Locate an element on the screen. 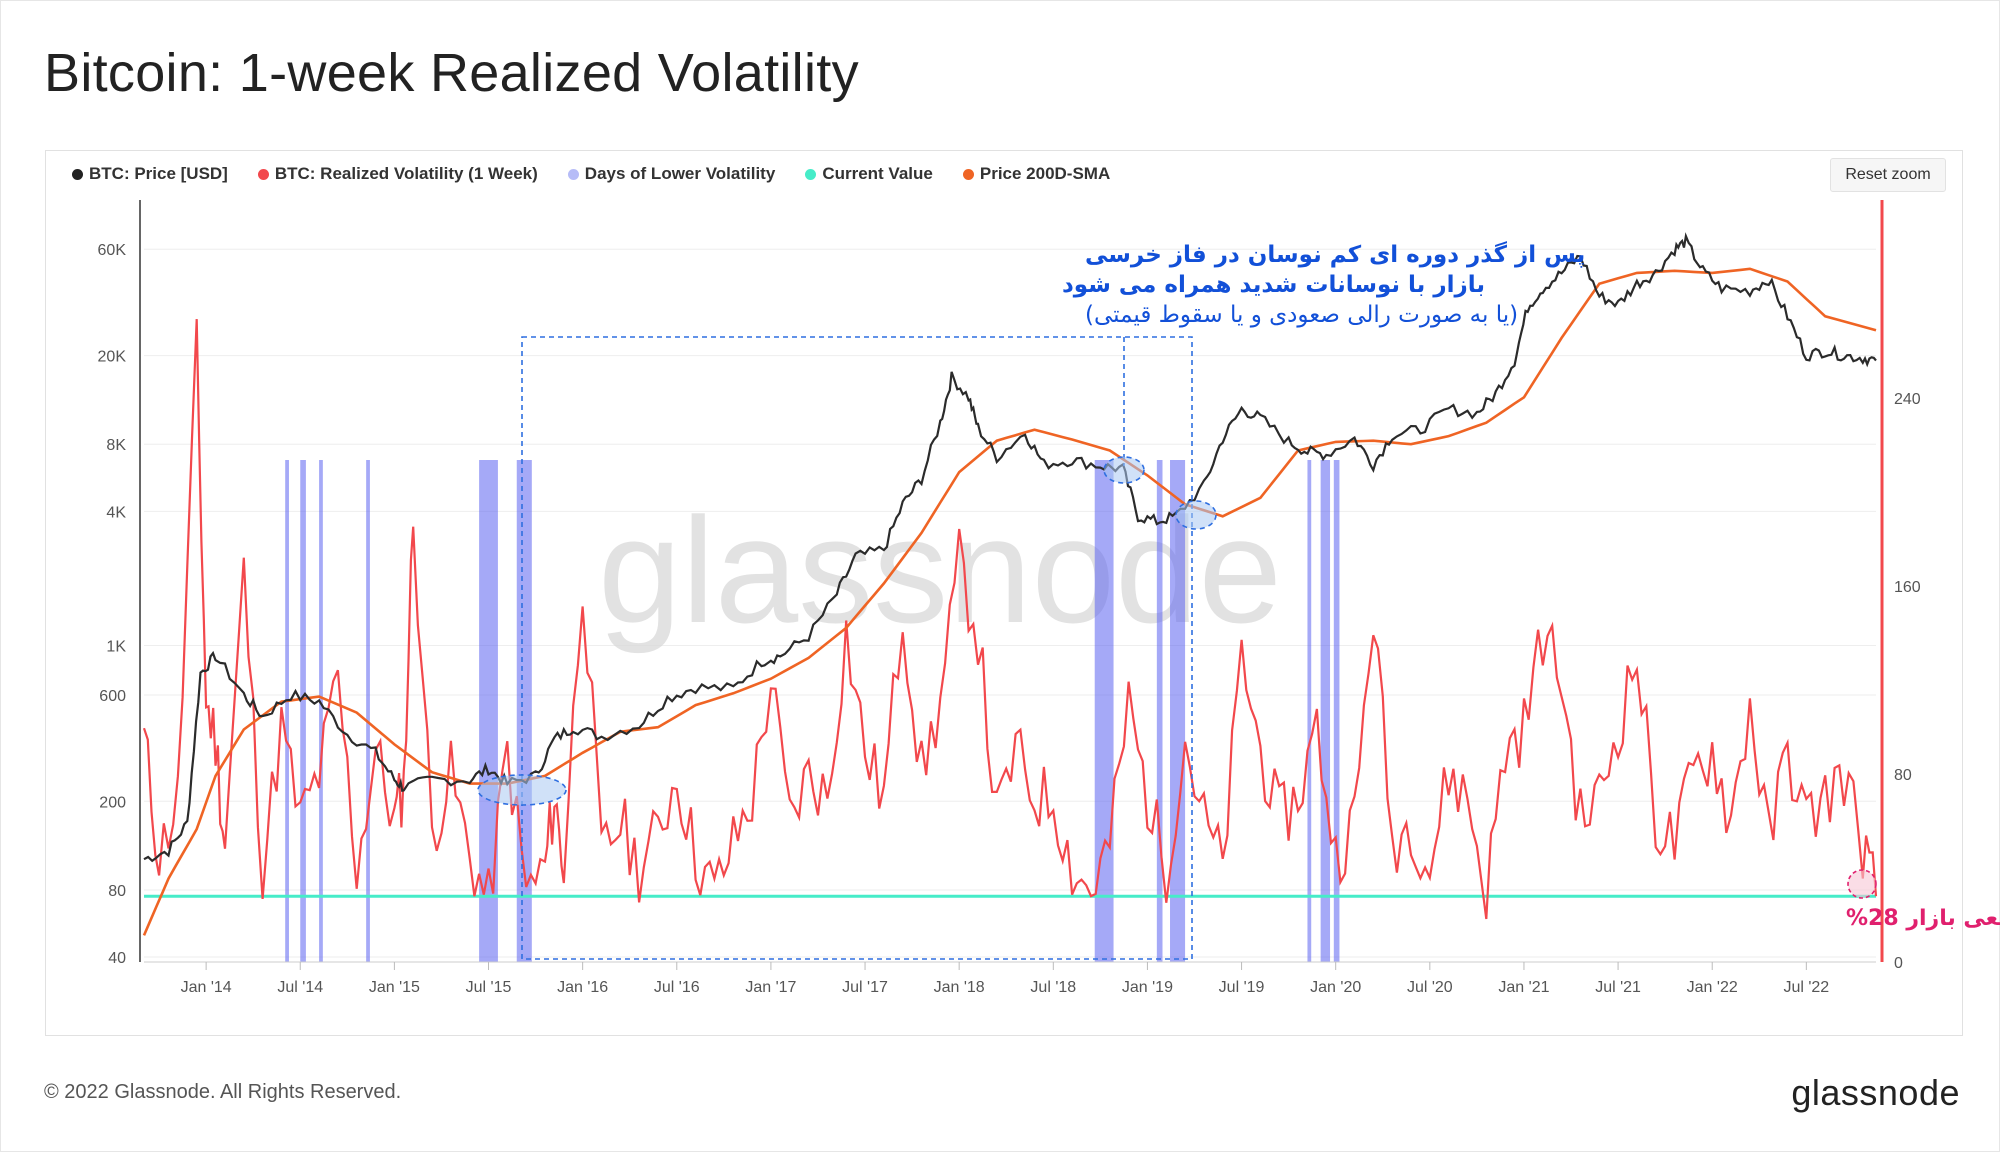 The width and height of the screenshot is (2000, 1152). reset-zoom-button: Reset zoom is located at coordinates (1888, 175).